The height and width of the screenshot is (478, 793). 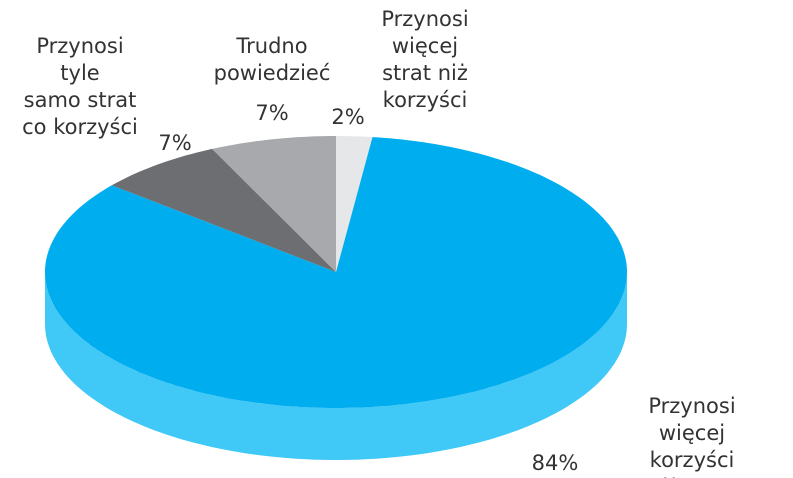 I want to click on slice-label: Przynosi więcej strat niż korzyści, so click(x=425, y=59).